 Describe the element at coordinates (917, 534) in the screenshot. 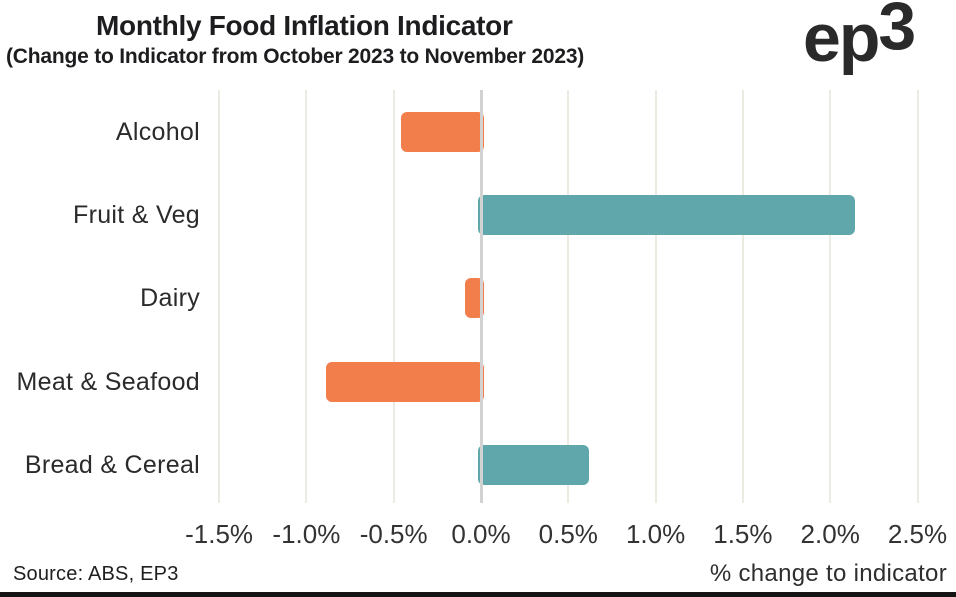

I see `x-tick-label: 2.5%` at that location.